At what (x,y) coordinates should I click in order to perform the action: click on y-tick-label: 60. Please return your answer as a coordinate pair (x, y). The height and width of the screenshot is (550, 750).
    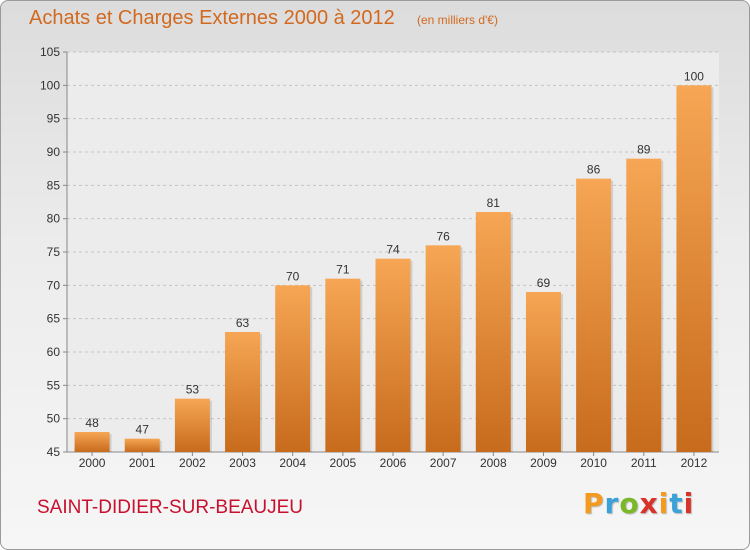
    Looking at the image, I should click on (54, 352).